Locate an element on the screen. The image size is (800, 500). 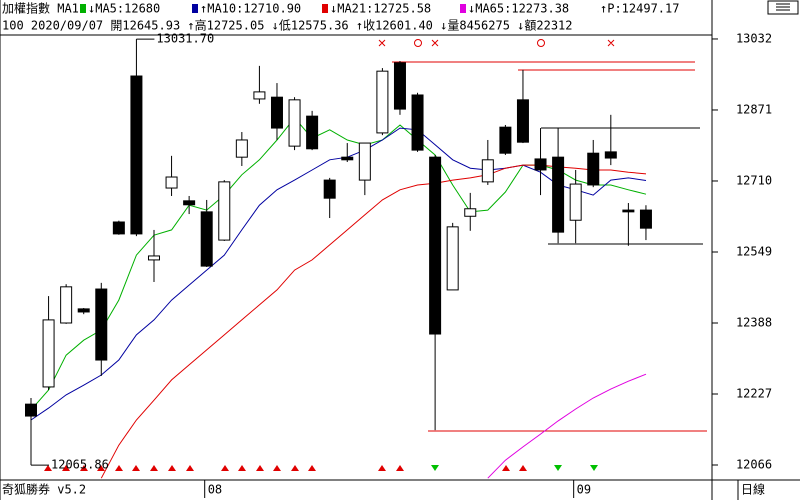
annotation: 12065.86 is located at coordinates (80, 465).